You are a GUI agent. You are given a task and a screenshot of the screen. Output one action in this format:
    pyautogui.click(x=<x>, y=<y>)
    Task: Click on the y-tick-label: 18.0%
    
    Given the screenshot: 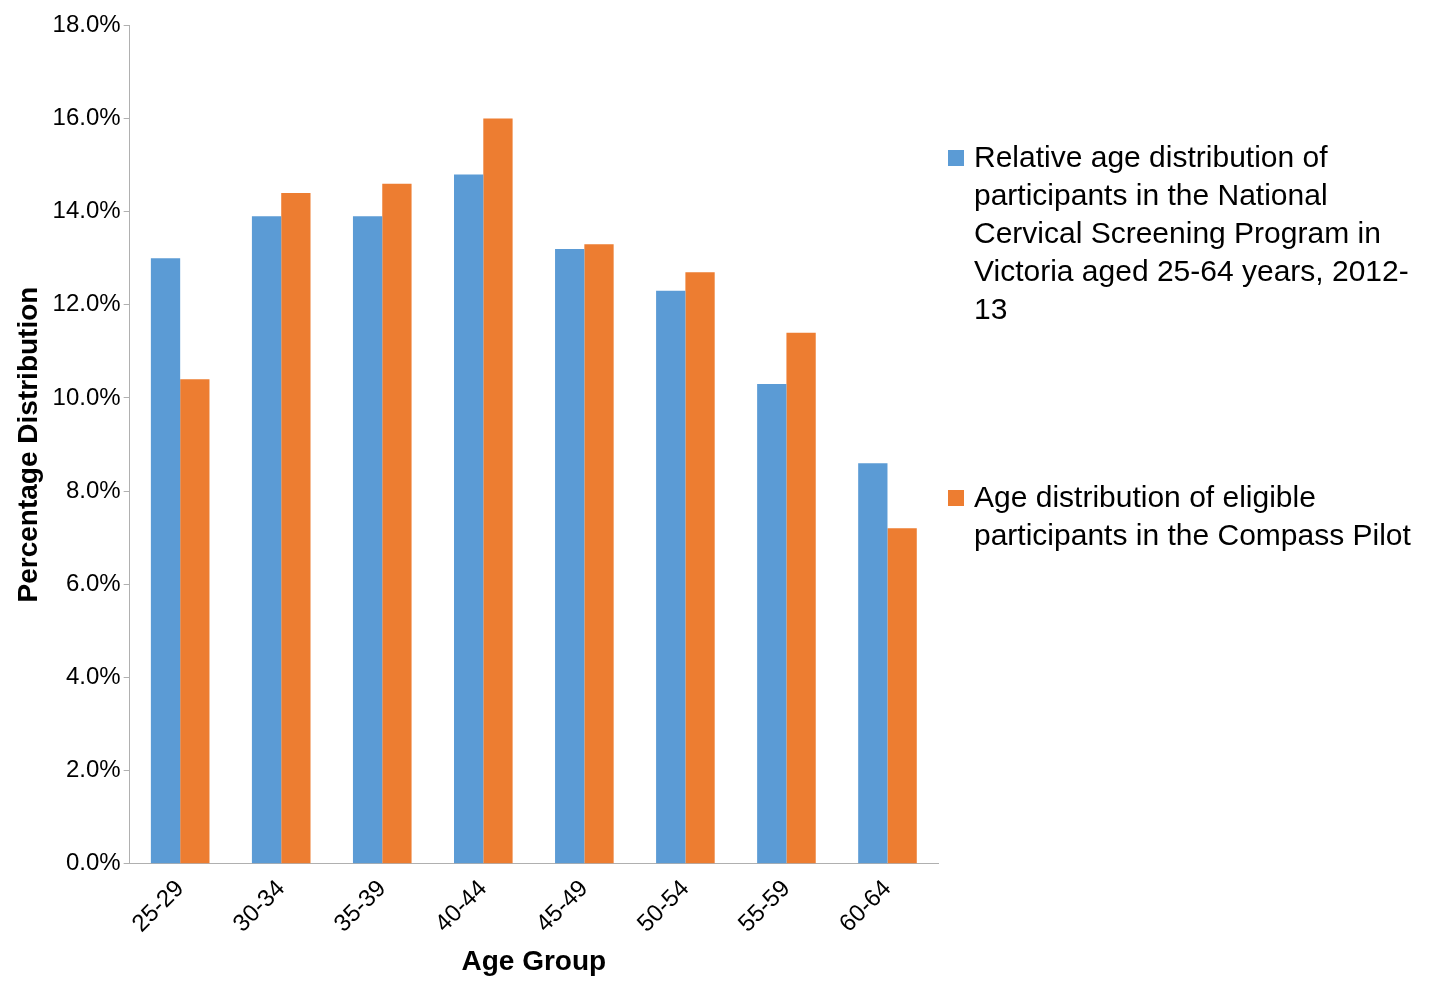 What is the action you would take?
    pyautogui.click(x=86, y=24)
    